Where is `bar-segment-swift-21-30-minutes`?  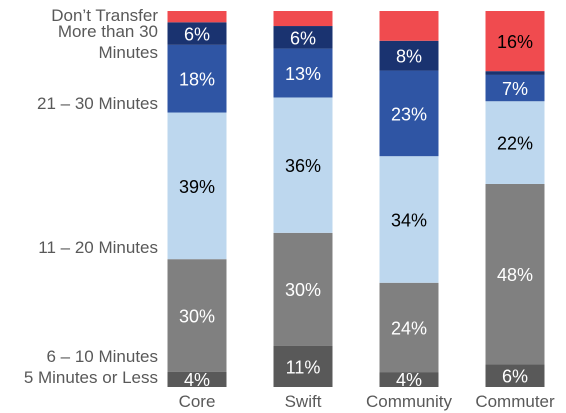 bar-segment-swift-21-30-minutes is located at coordinates (303, 73).